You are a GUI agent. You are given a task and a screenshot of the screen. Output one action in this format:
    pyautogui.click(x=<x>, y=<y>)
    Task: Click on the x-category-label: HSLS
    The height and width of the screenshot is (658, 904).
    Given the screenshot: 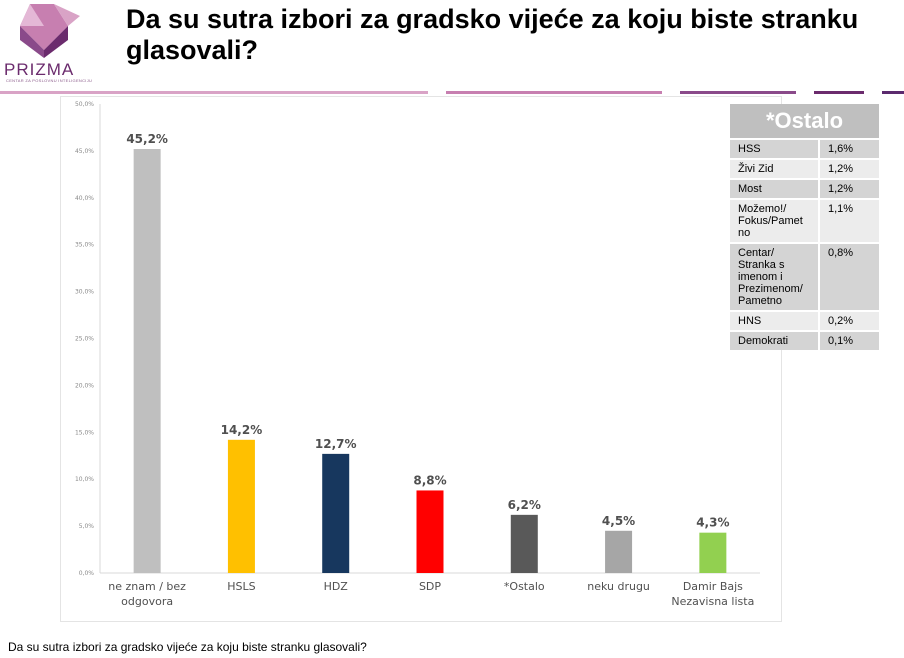 What is the action you would take?
    pyautogui.click(x=241, y=586)
    